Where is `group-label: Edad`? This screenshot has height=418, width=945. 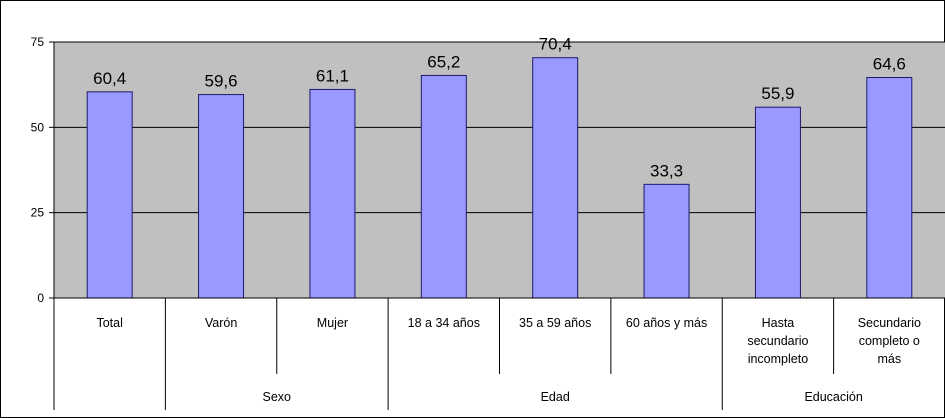
group-label: Edad is located at coordinates (555, 397).